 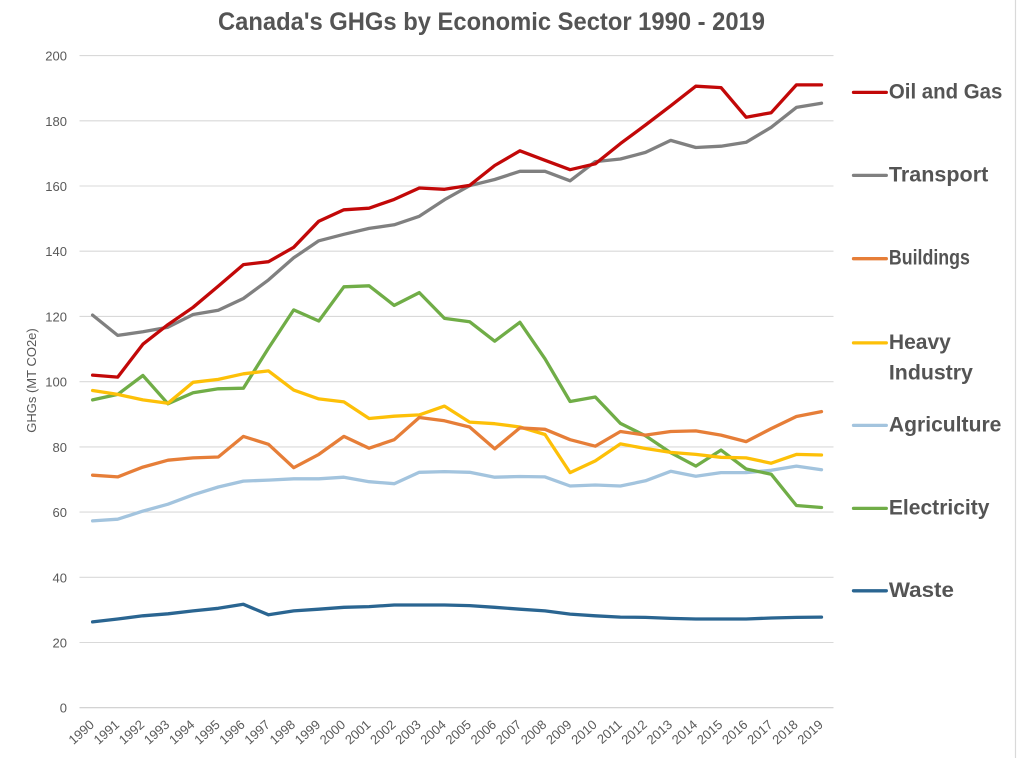 What do you see at coordinates (920, 342) in the screenshot?
I see `svg-text: Heavy` at bounding box center [920, 342].